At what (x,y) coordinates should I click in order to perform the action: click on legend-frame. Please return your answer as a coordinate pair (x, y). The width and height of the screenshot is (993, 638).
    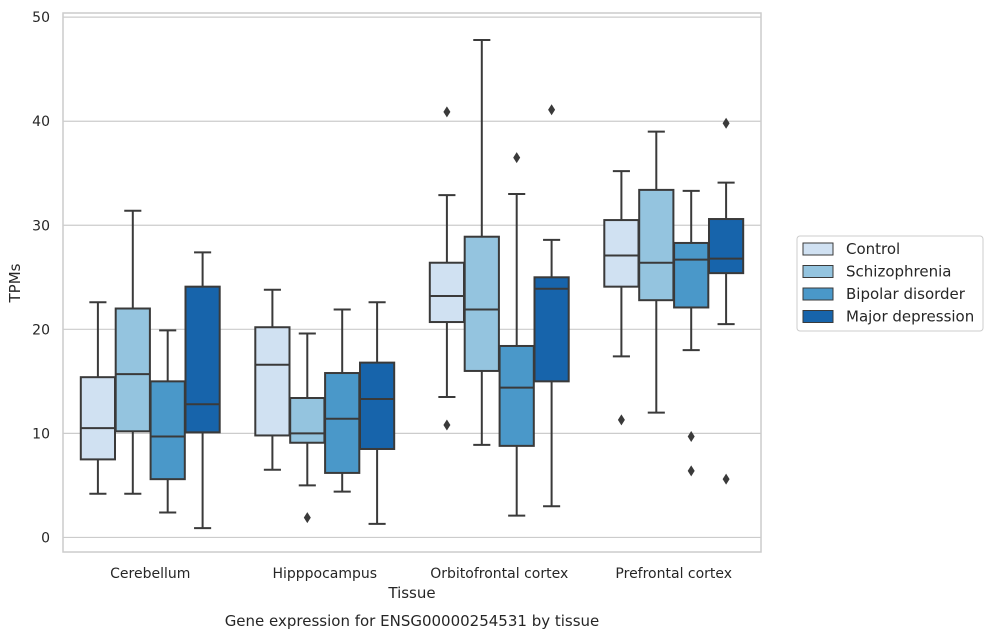
    Looking at the image, I should click on (890, 283).